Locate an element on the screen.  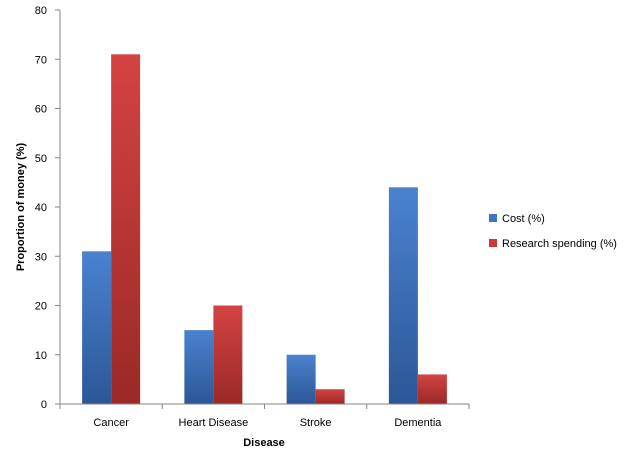
bar-research-spending-stroke is located at coordinates (330, 396).